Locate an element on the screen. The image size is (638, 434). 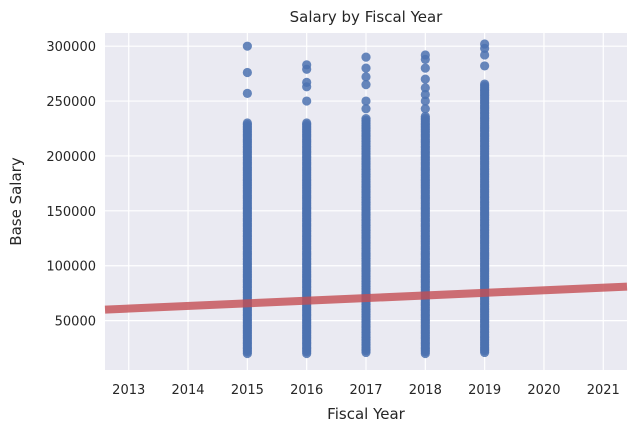
x-tick-label: 2016 is located at coordinates (306, 390).